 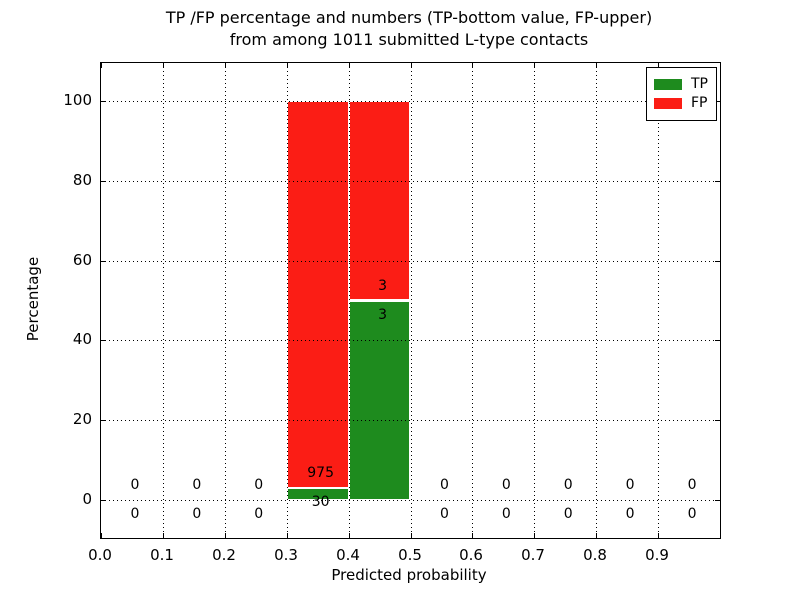 What do you see at coordinates (383, 314) in the screenshot?
I see `tp-count-label: 3` at bounding box center [383, 314].